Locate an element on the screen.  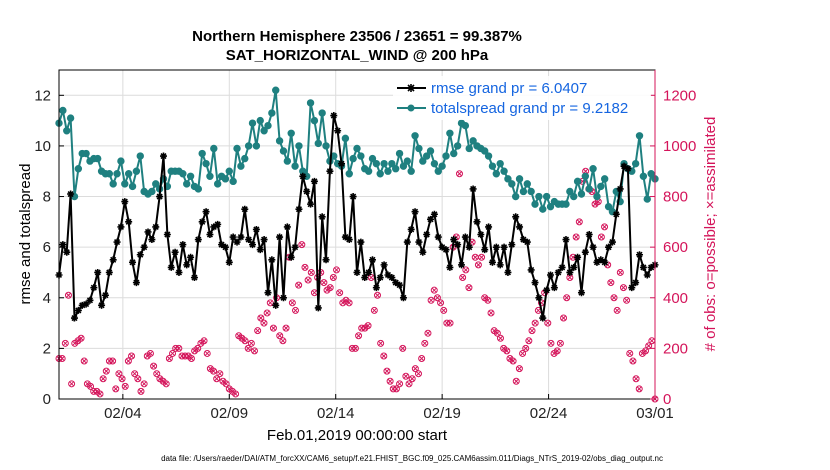
y-tick-label-right: 1200 is located at coordinates (679, 95).